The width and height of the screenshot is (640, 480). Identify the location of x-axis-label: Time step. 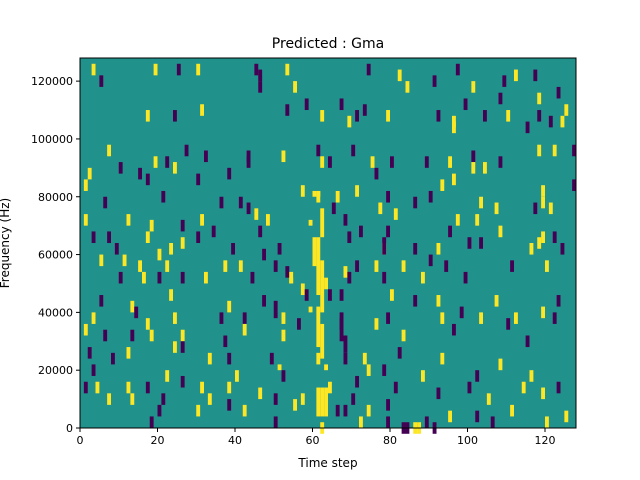
(327, 463).